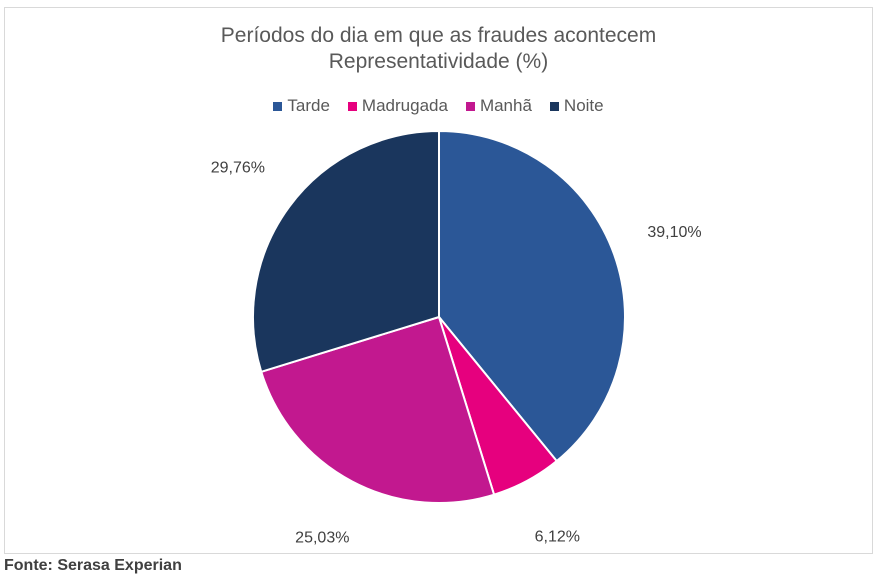 The height and width of the screenshot is (580, 879). What do you see at coordinates (505, 105) in the screenshot?
I see `legend-label-manha: Manhã` at bounding box center [505, 105].